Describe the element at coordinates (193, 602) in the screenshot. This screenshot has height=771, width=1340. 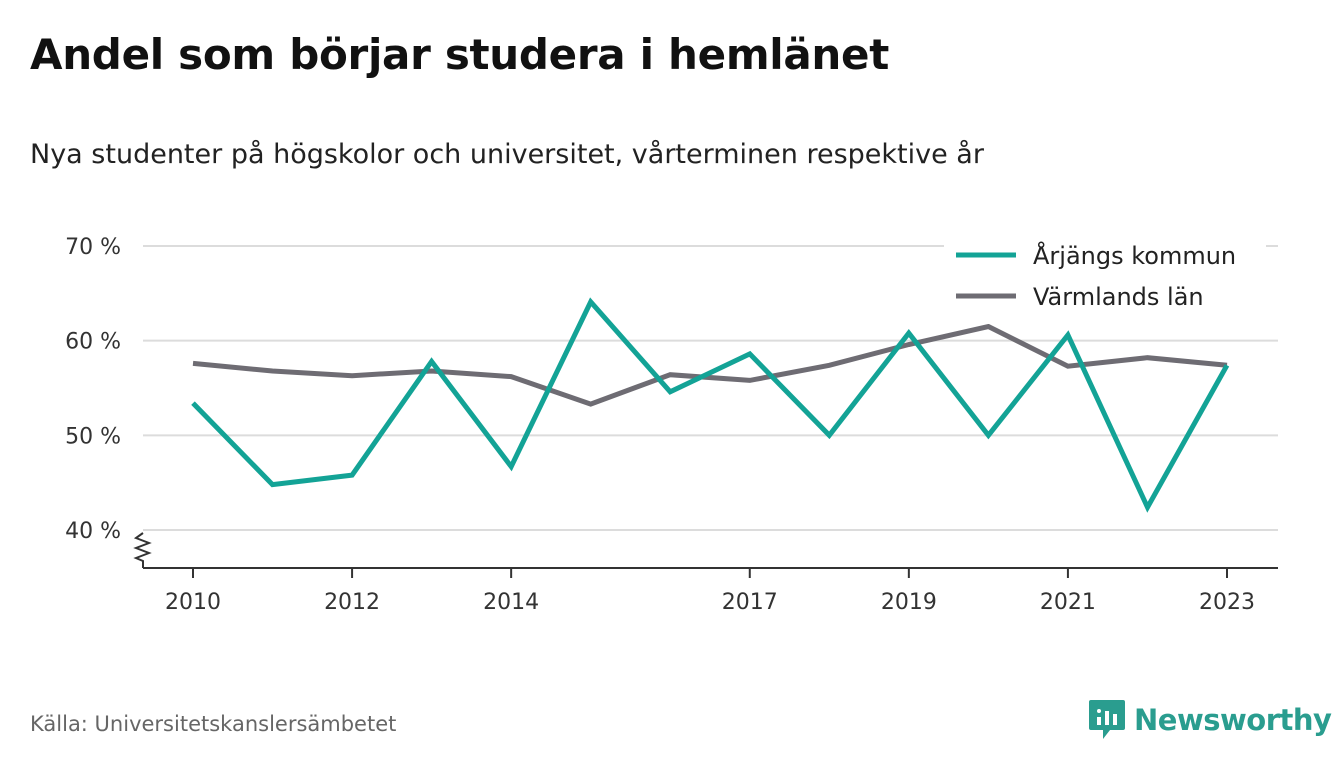
I see `x-tick-label: 2010` at that location.